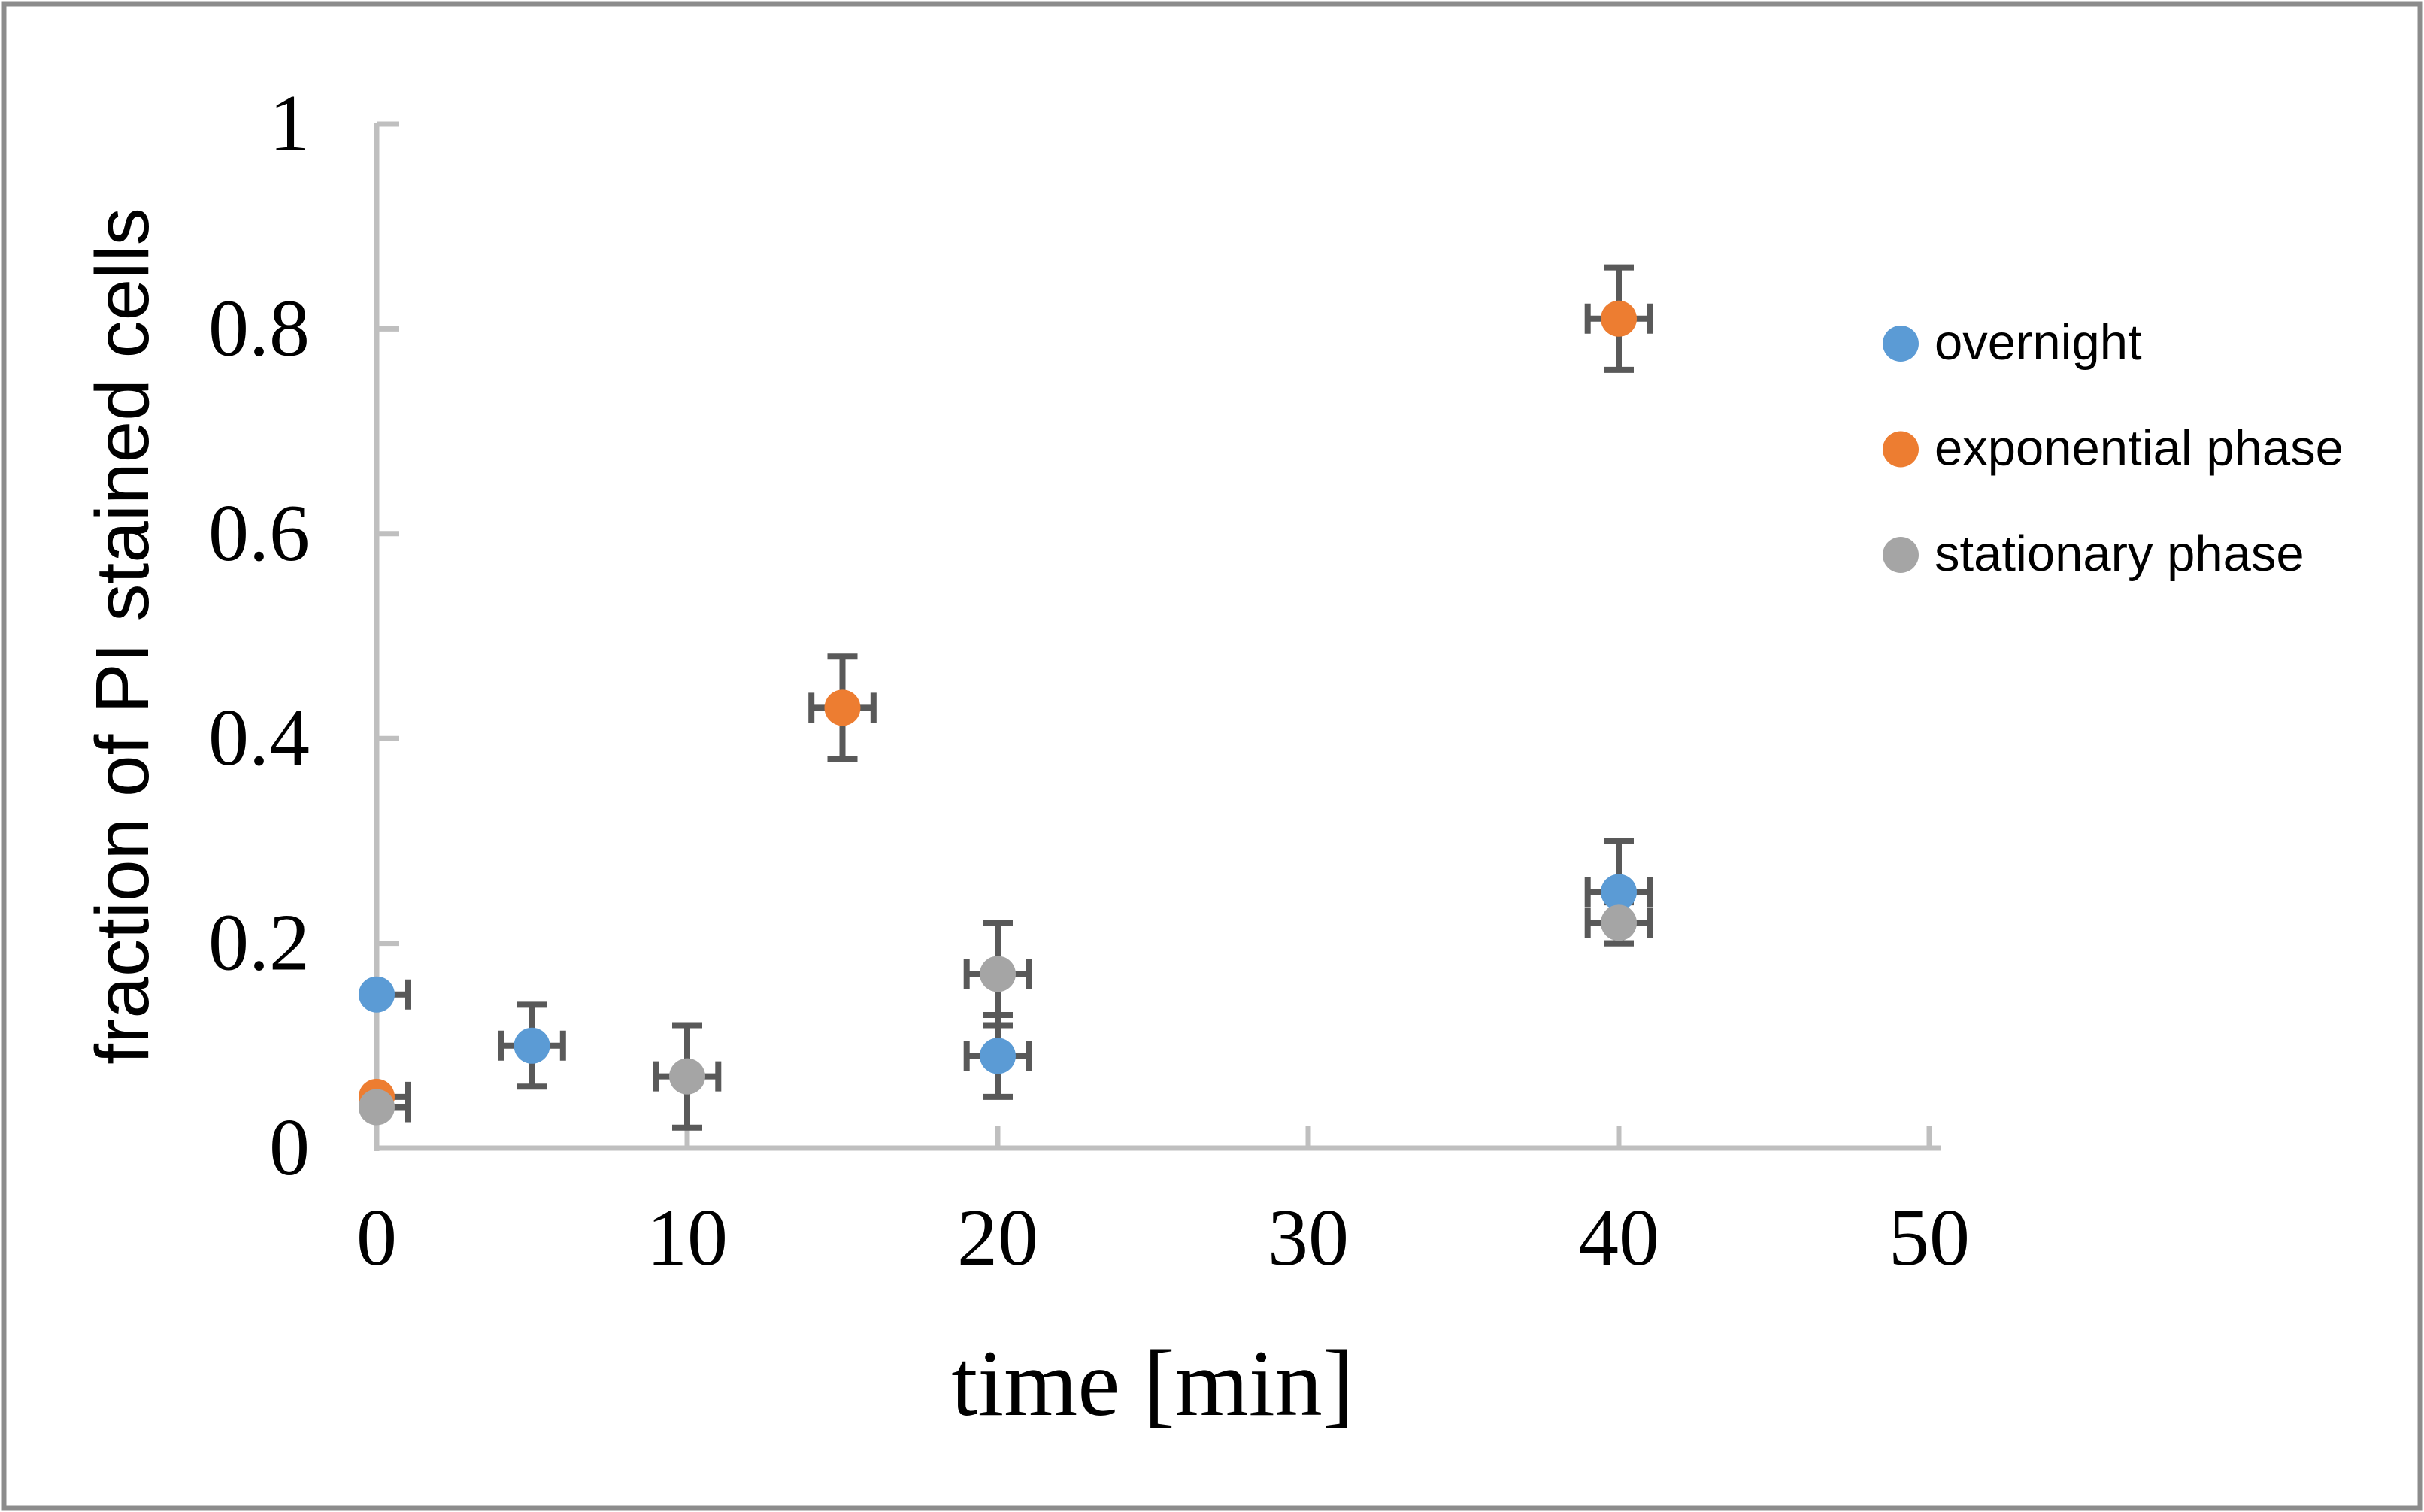 The width and height of the screenshot is (2424, 1512). Describe the element at coordinates (259, 533) in the screenshot. I see `y-tick-label: 0.6` at that location.